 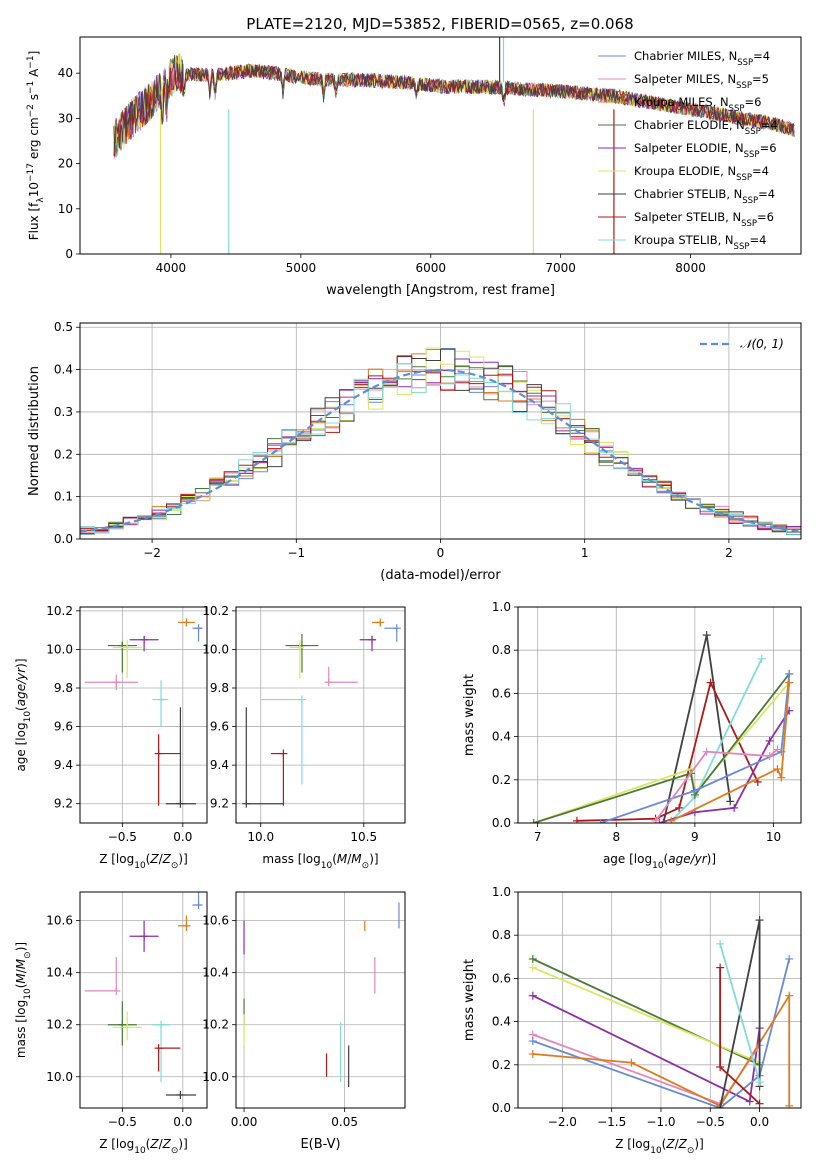 I want to click on legend-name: Salpeter ELODIE, N, so click(x=689, y=148).